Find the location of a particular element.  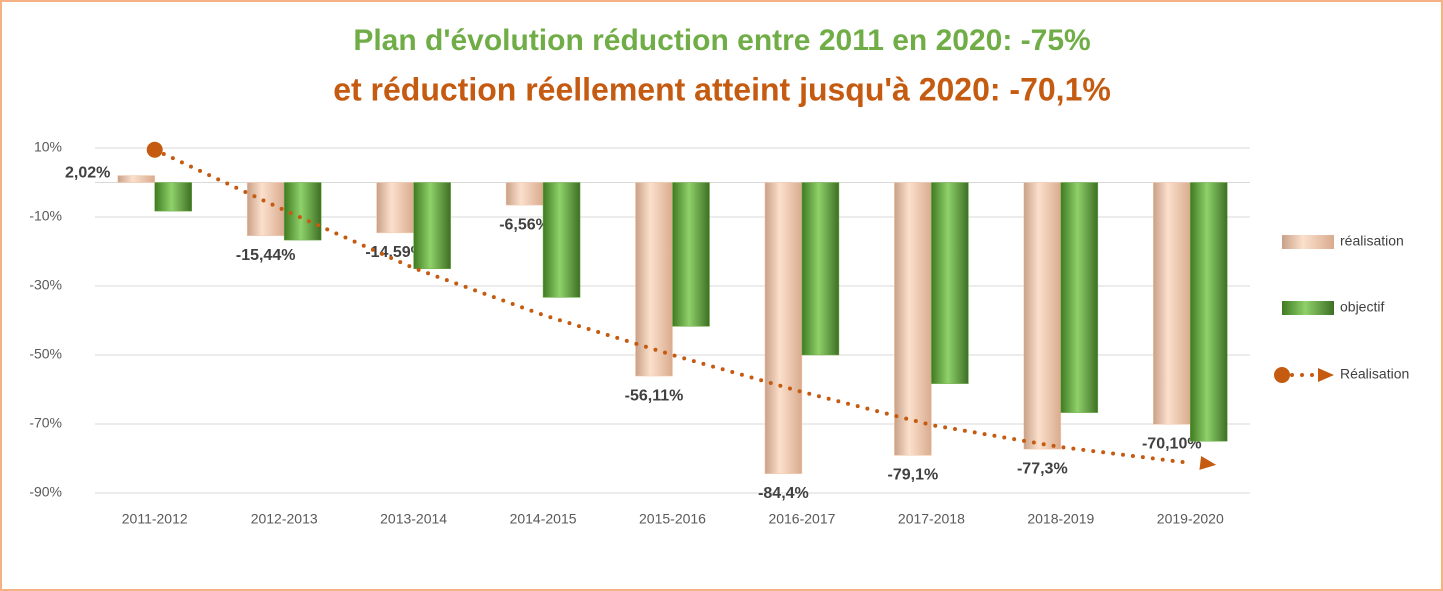

x-tick-label: 2019-2020 is located at coordinates (1190, 519).